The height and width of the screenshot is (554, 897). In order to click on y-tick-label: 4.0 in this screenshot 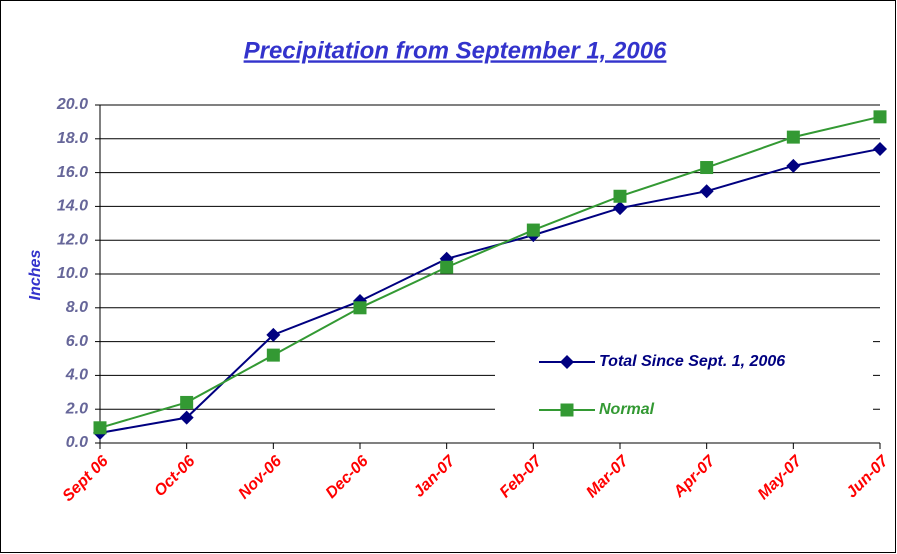, I will do `click(76, 375)`.